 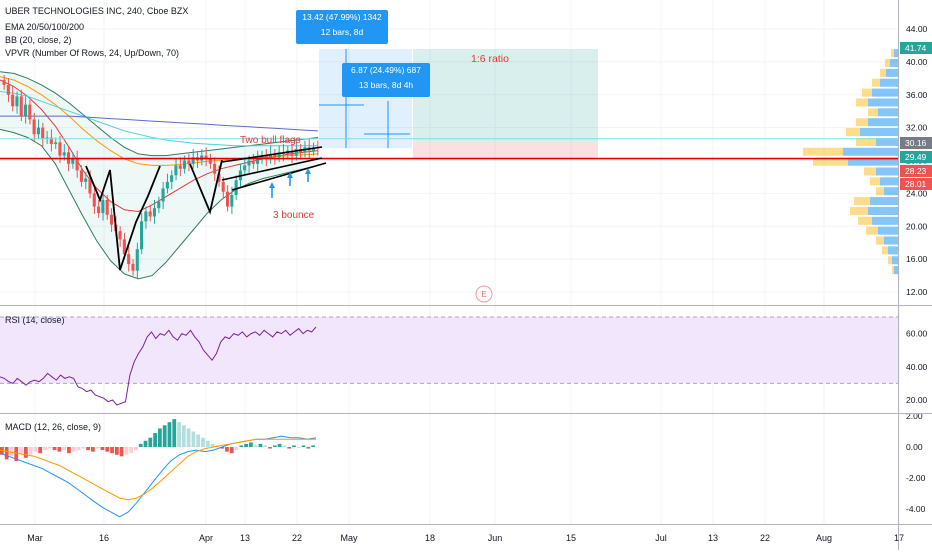 What do you see at coordinates (53, 427) in the screenshot?
I see `macd-title: MACD (12, 26, close, 9)` at bounding box center [53, 427].